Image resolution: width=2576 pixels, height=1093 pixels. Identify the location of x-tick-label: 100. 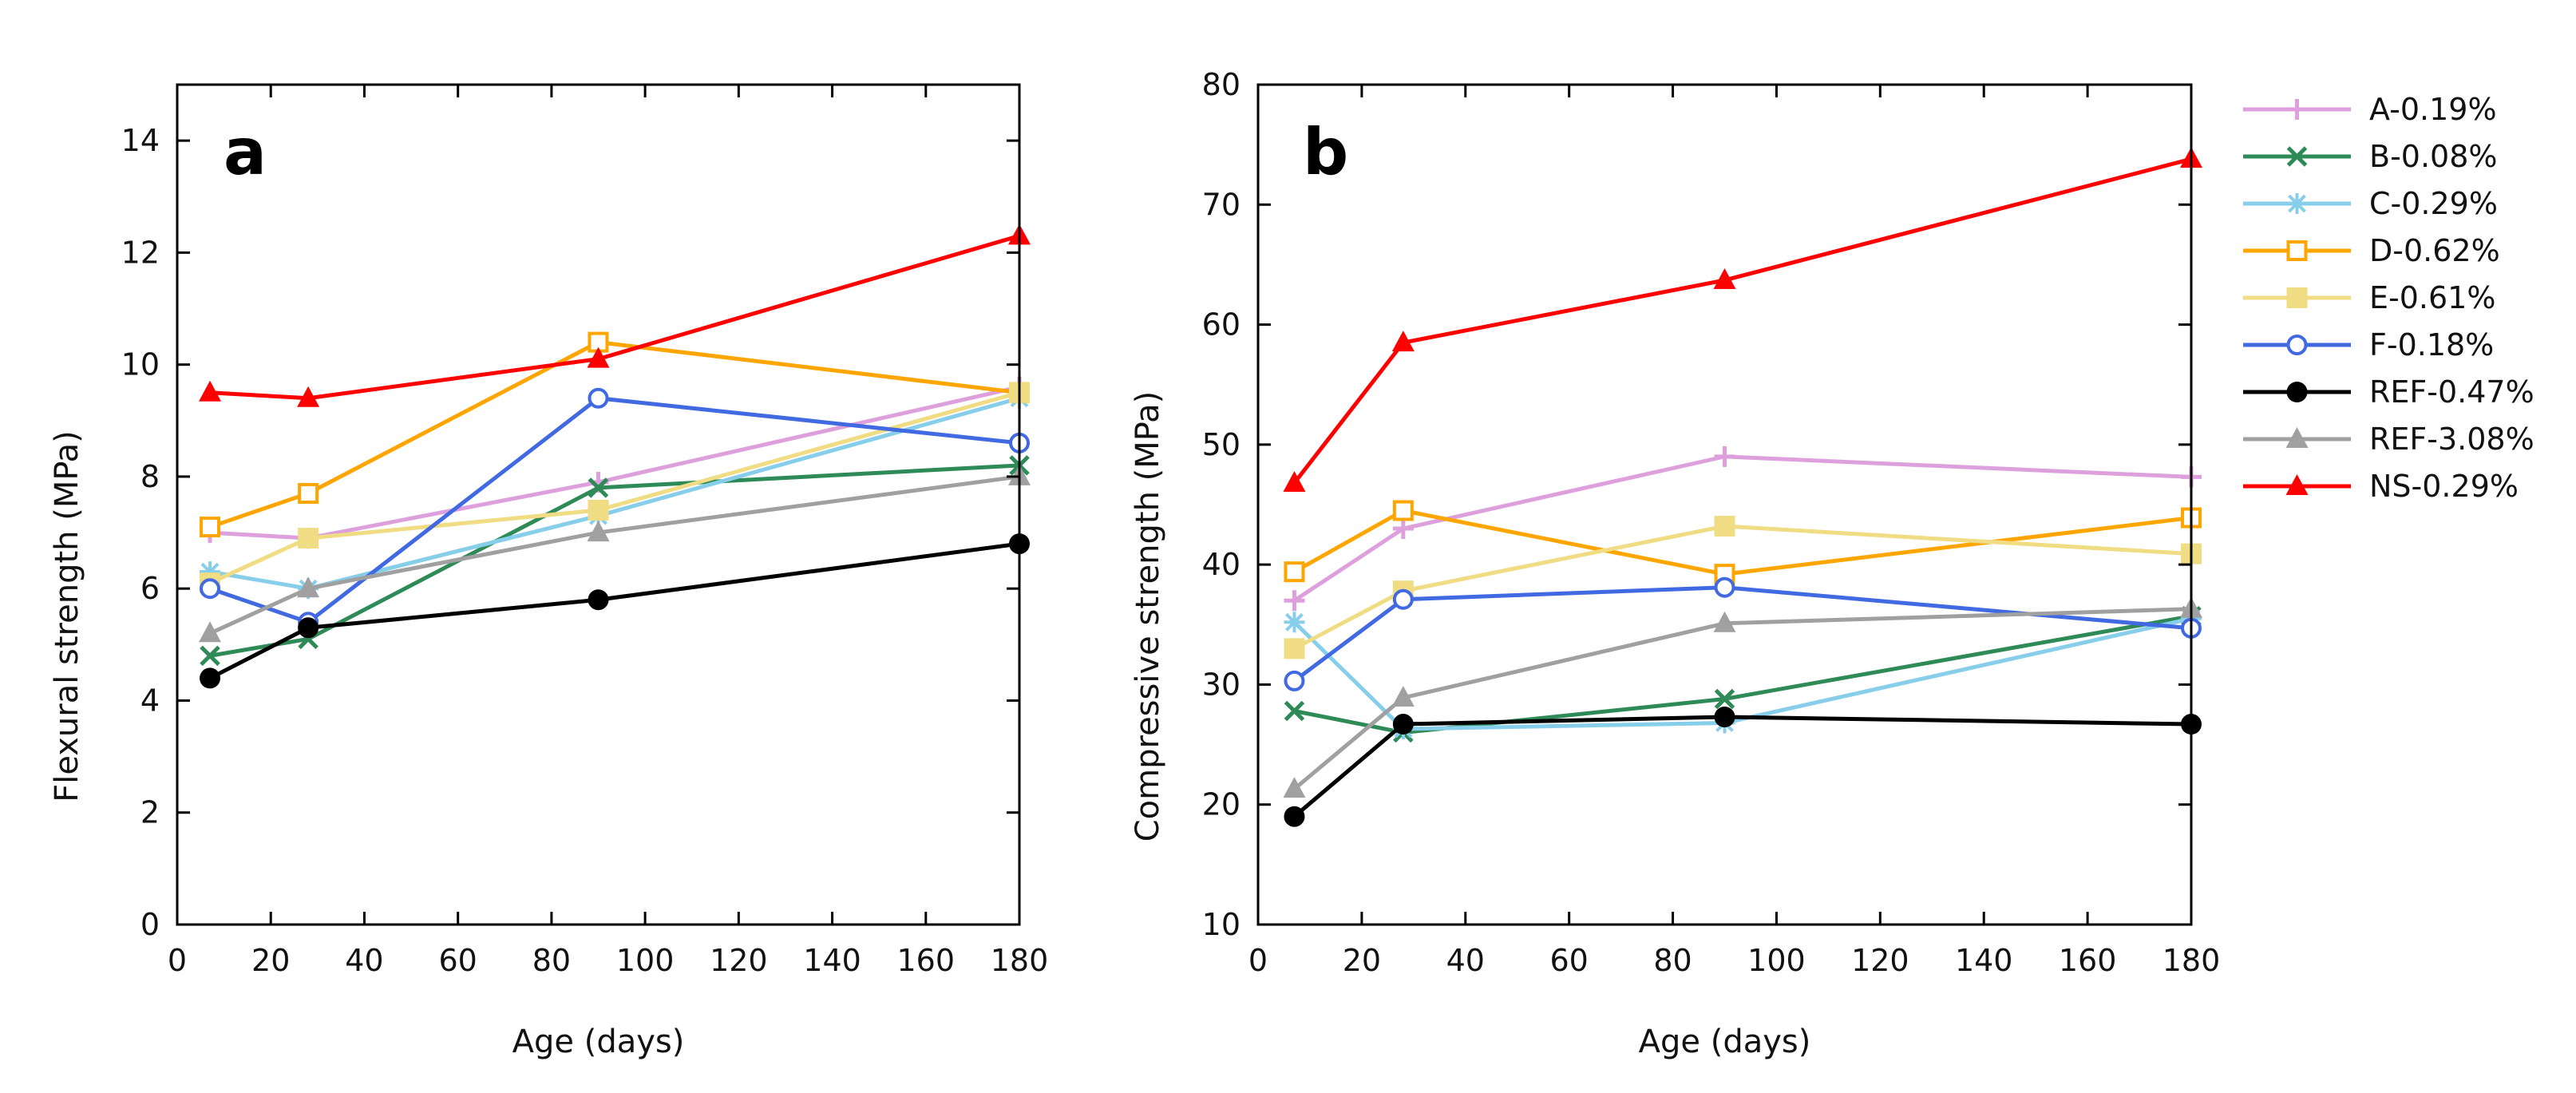
(646, 960).